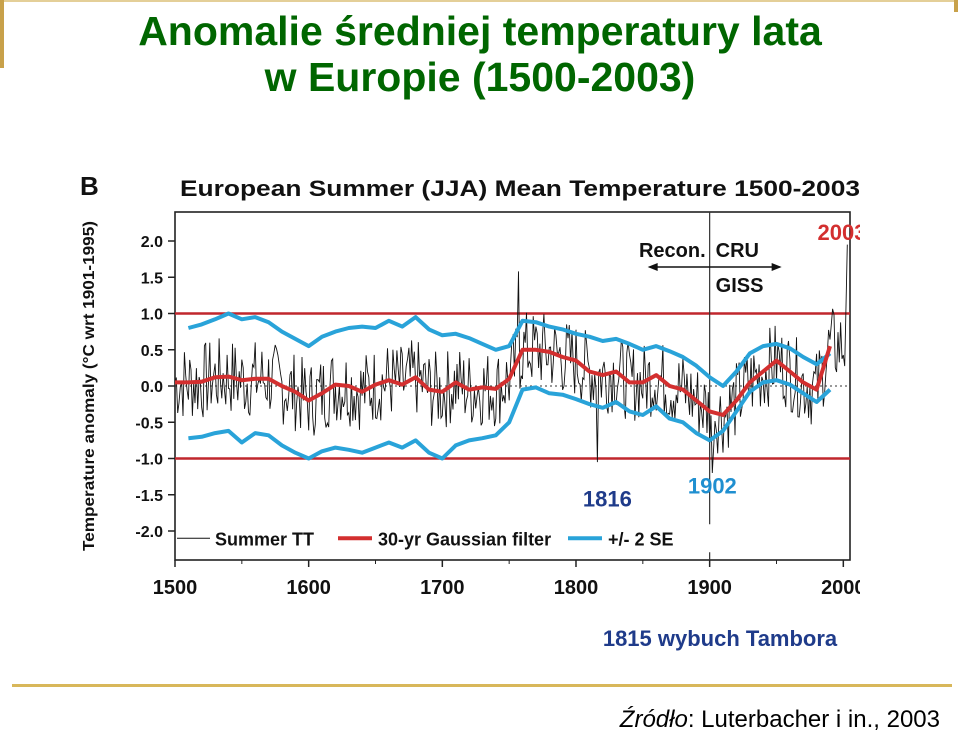 This screenshot has width=960, height=737. Describe the element at coordinates (712, 486) in the screenshot. I see `annotation-1902: 1902` at that location.